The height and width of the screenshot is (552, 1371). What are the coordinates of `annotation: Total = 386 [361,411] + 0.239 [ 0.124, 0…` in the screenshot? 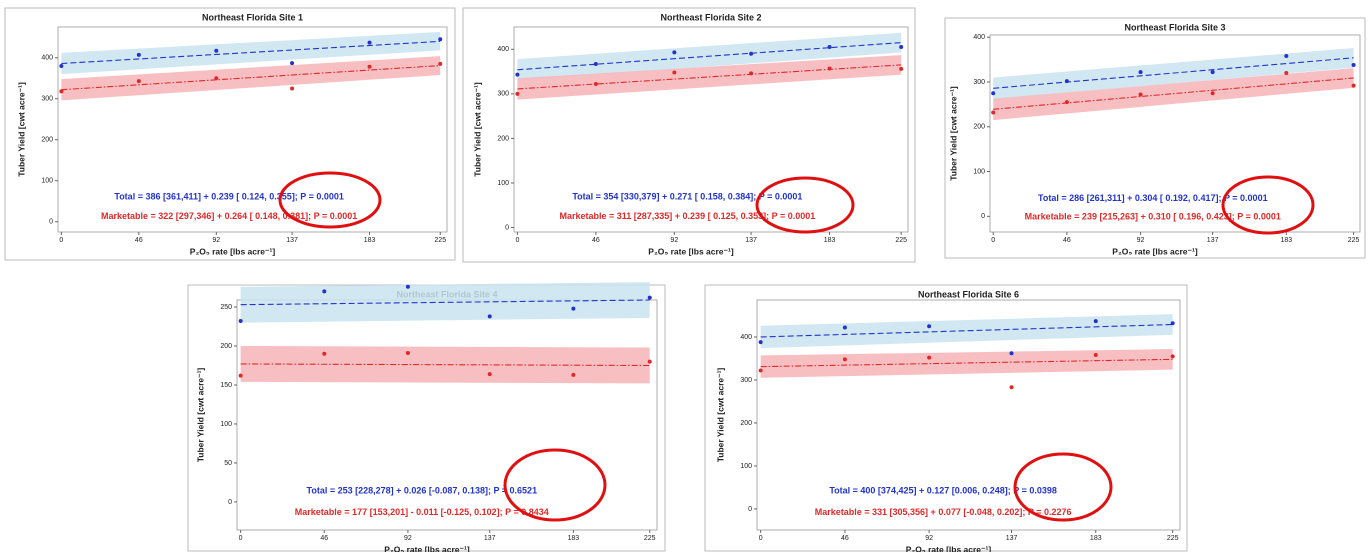 It's located at (229, 197).